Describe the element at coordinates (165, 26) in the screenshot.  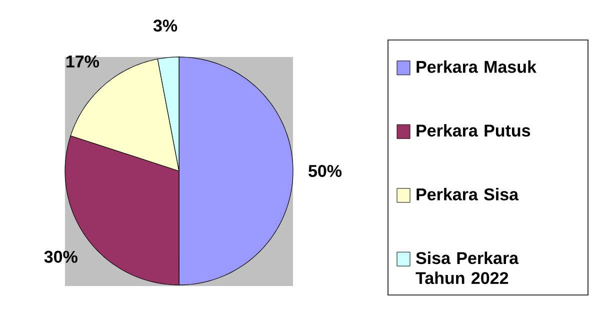
I see `data-label: 3%` at that location.